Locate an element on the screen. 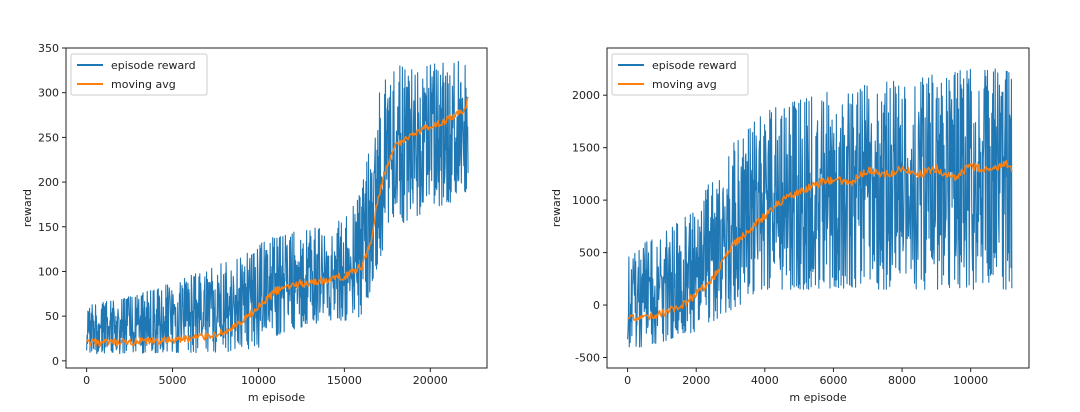  chart-2-xlabel: m episode is located at coordinates (817, 397).